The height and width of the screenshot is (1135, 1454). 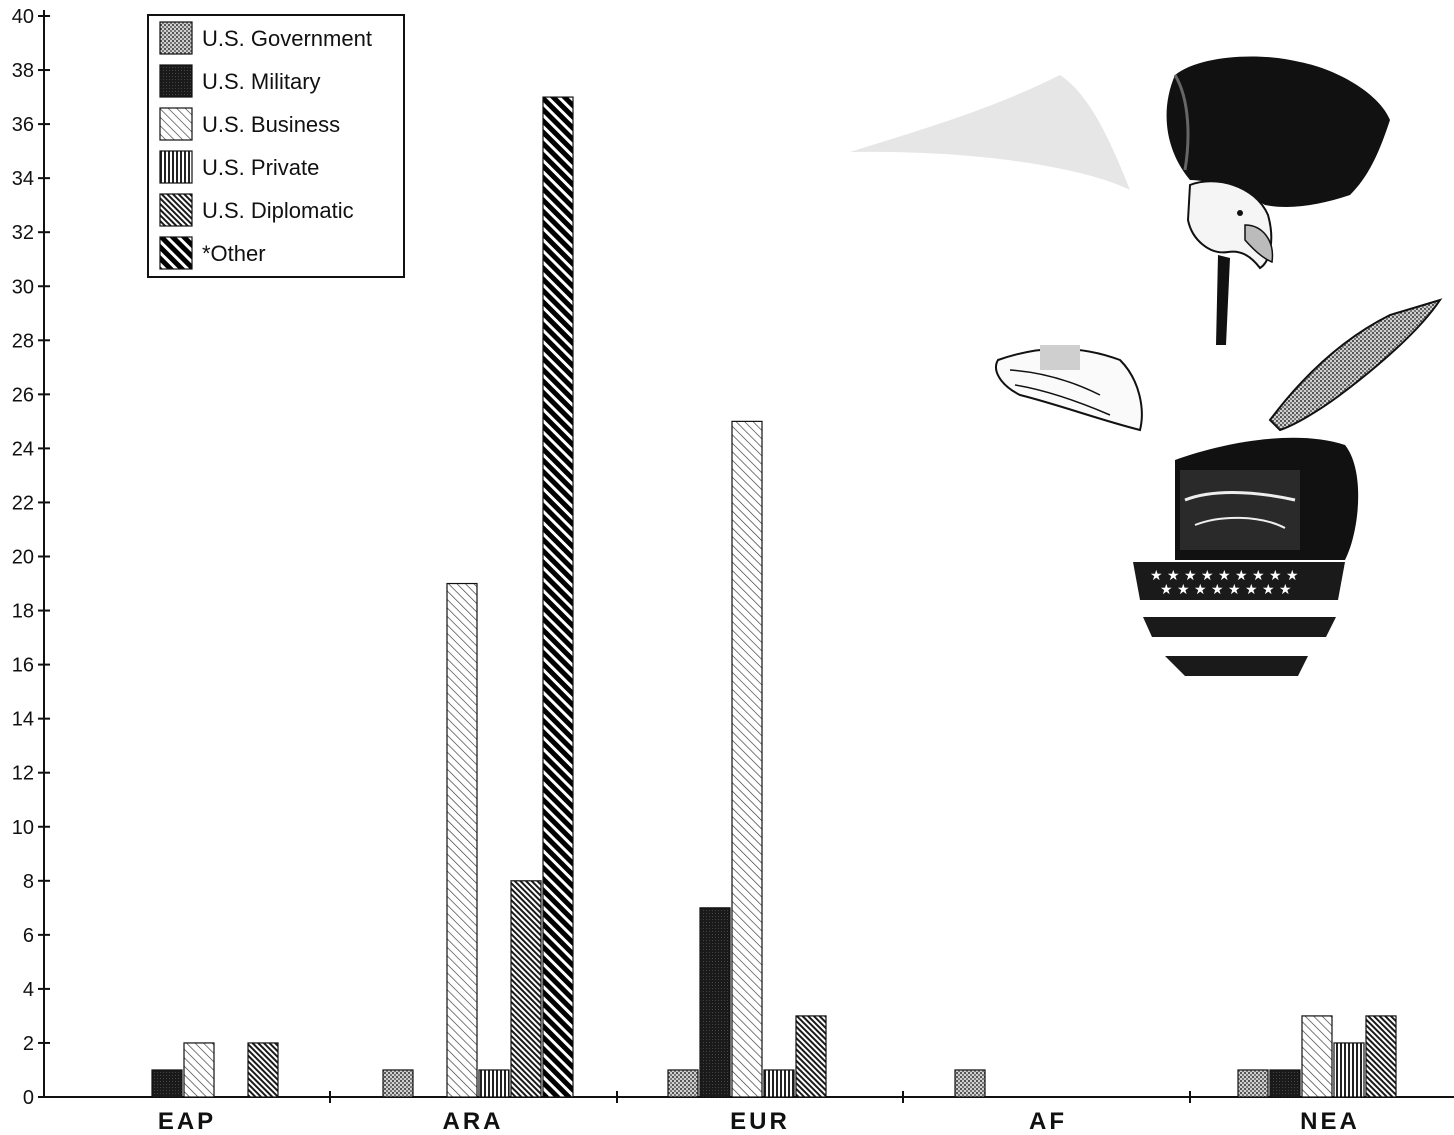 What do you see at coordinates (263, 1070) in the screenshot?
I see `bar-eap-u-s-diplomatic` at bounding box center [263, 1070].